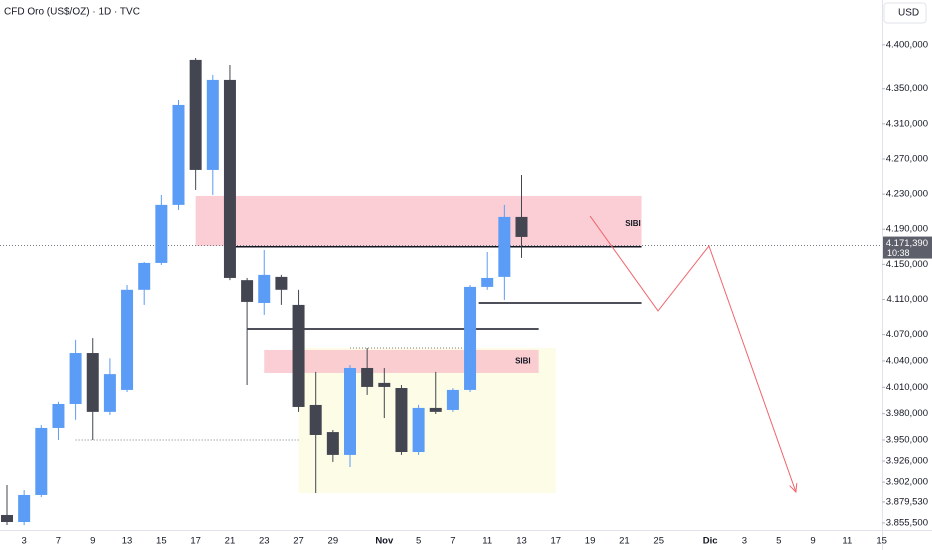  What do you see at coordinates (693, 354) in the screenshot?
I see `projection-path` at bounding box center [693, 354].